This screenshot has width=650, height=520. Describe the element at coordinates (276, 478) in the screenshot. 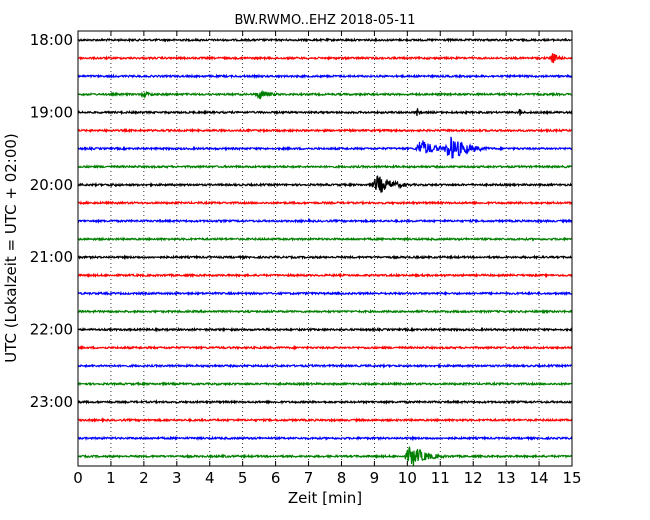

I see `x-tick-label: 6` at that location.